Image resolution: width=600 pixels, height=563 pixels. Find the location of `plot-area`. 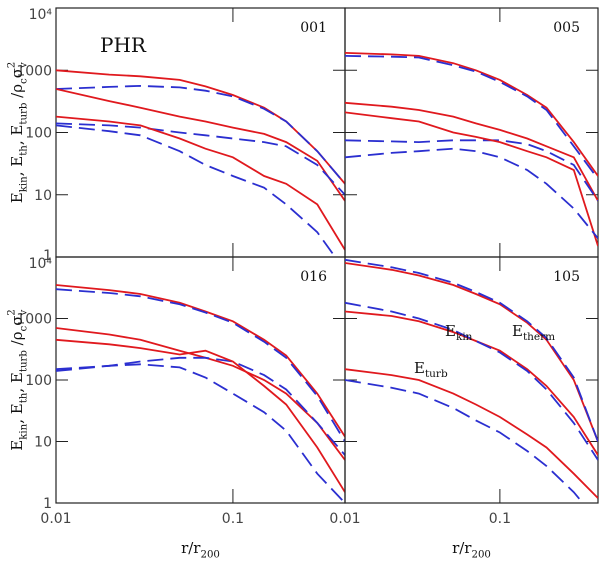

plot-area is located at coordinates (471, 149).